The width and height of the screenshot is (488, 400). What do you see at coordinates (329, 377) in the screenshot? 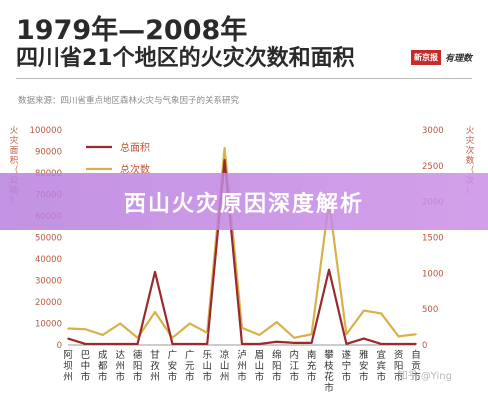
I see `x-tick-char: 花` at bounding box center [329, 377].